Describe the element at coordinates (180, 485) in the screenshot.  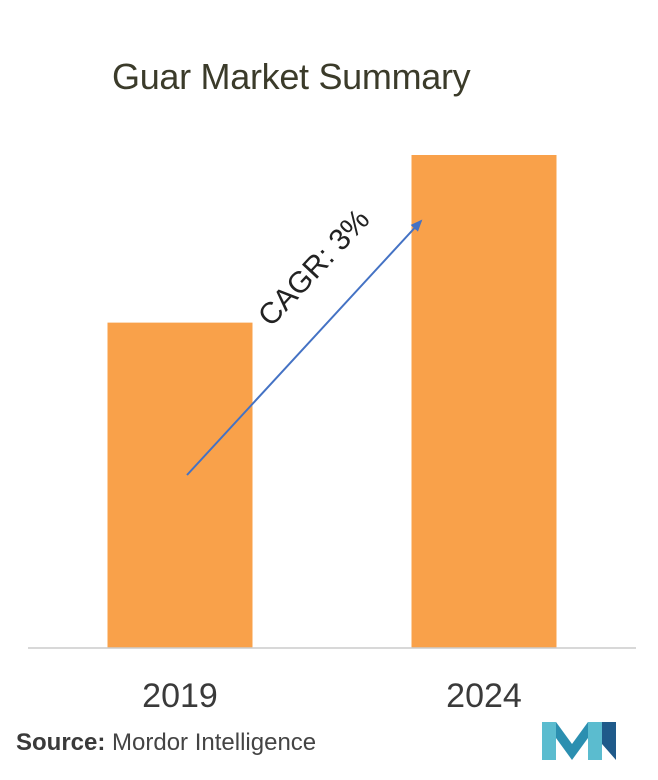
I see `bar-2019` at that location.